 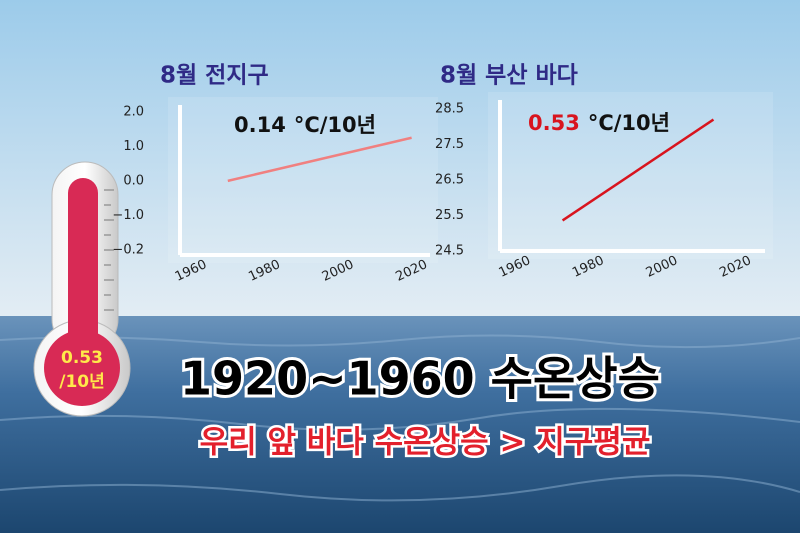 I want to click on thermometer-rate: 0.53, so click(x=82, y=358).